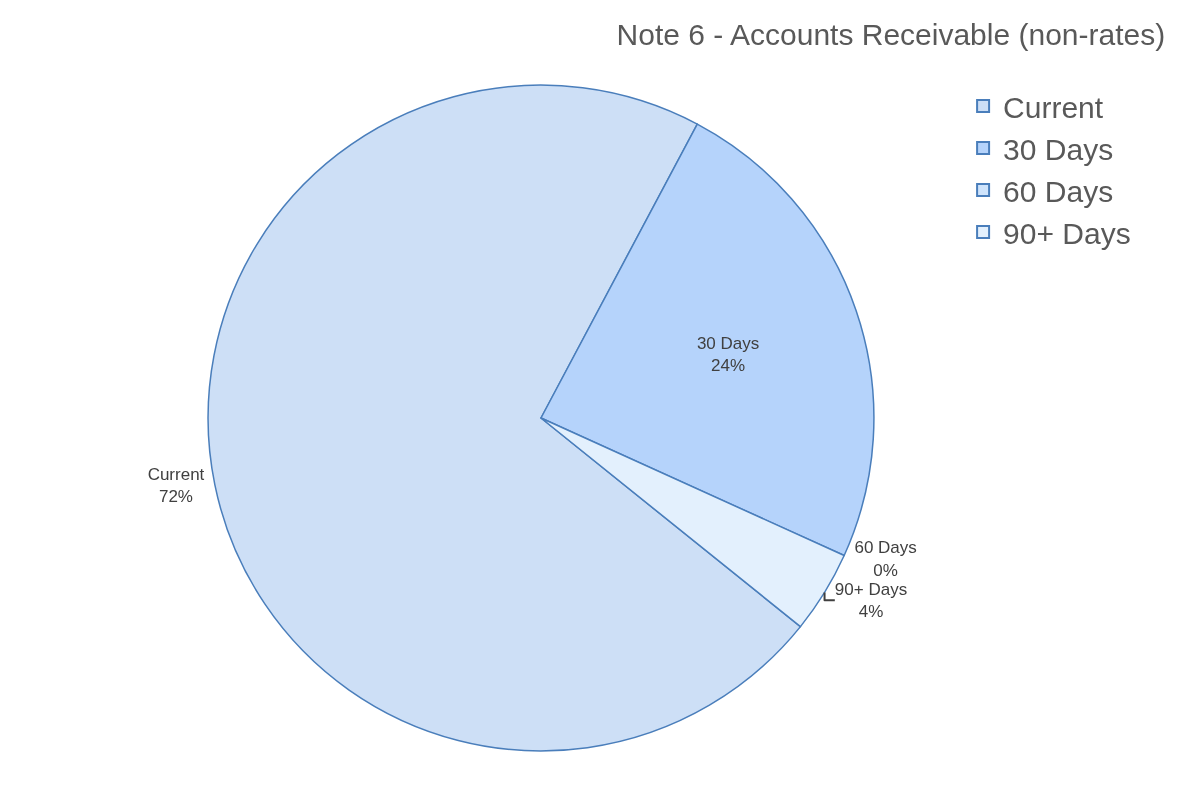 This screenshot has height=800, width=1189. I want to click on category-label: 60 Days, so click(885, 548).